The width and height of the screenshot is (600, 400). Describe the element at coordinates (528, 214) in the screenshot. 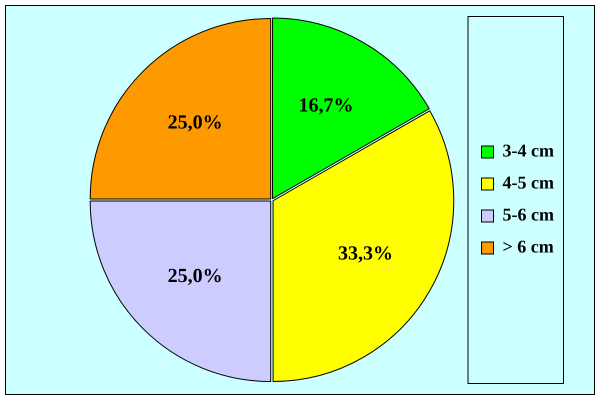

I see `legend-label: 5-6 cm` at that location.